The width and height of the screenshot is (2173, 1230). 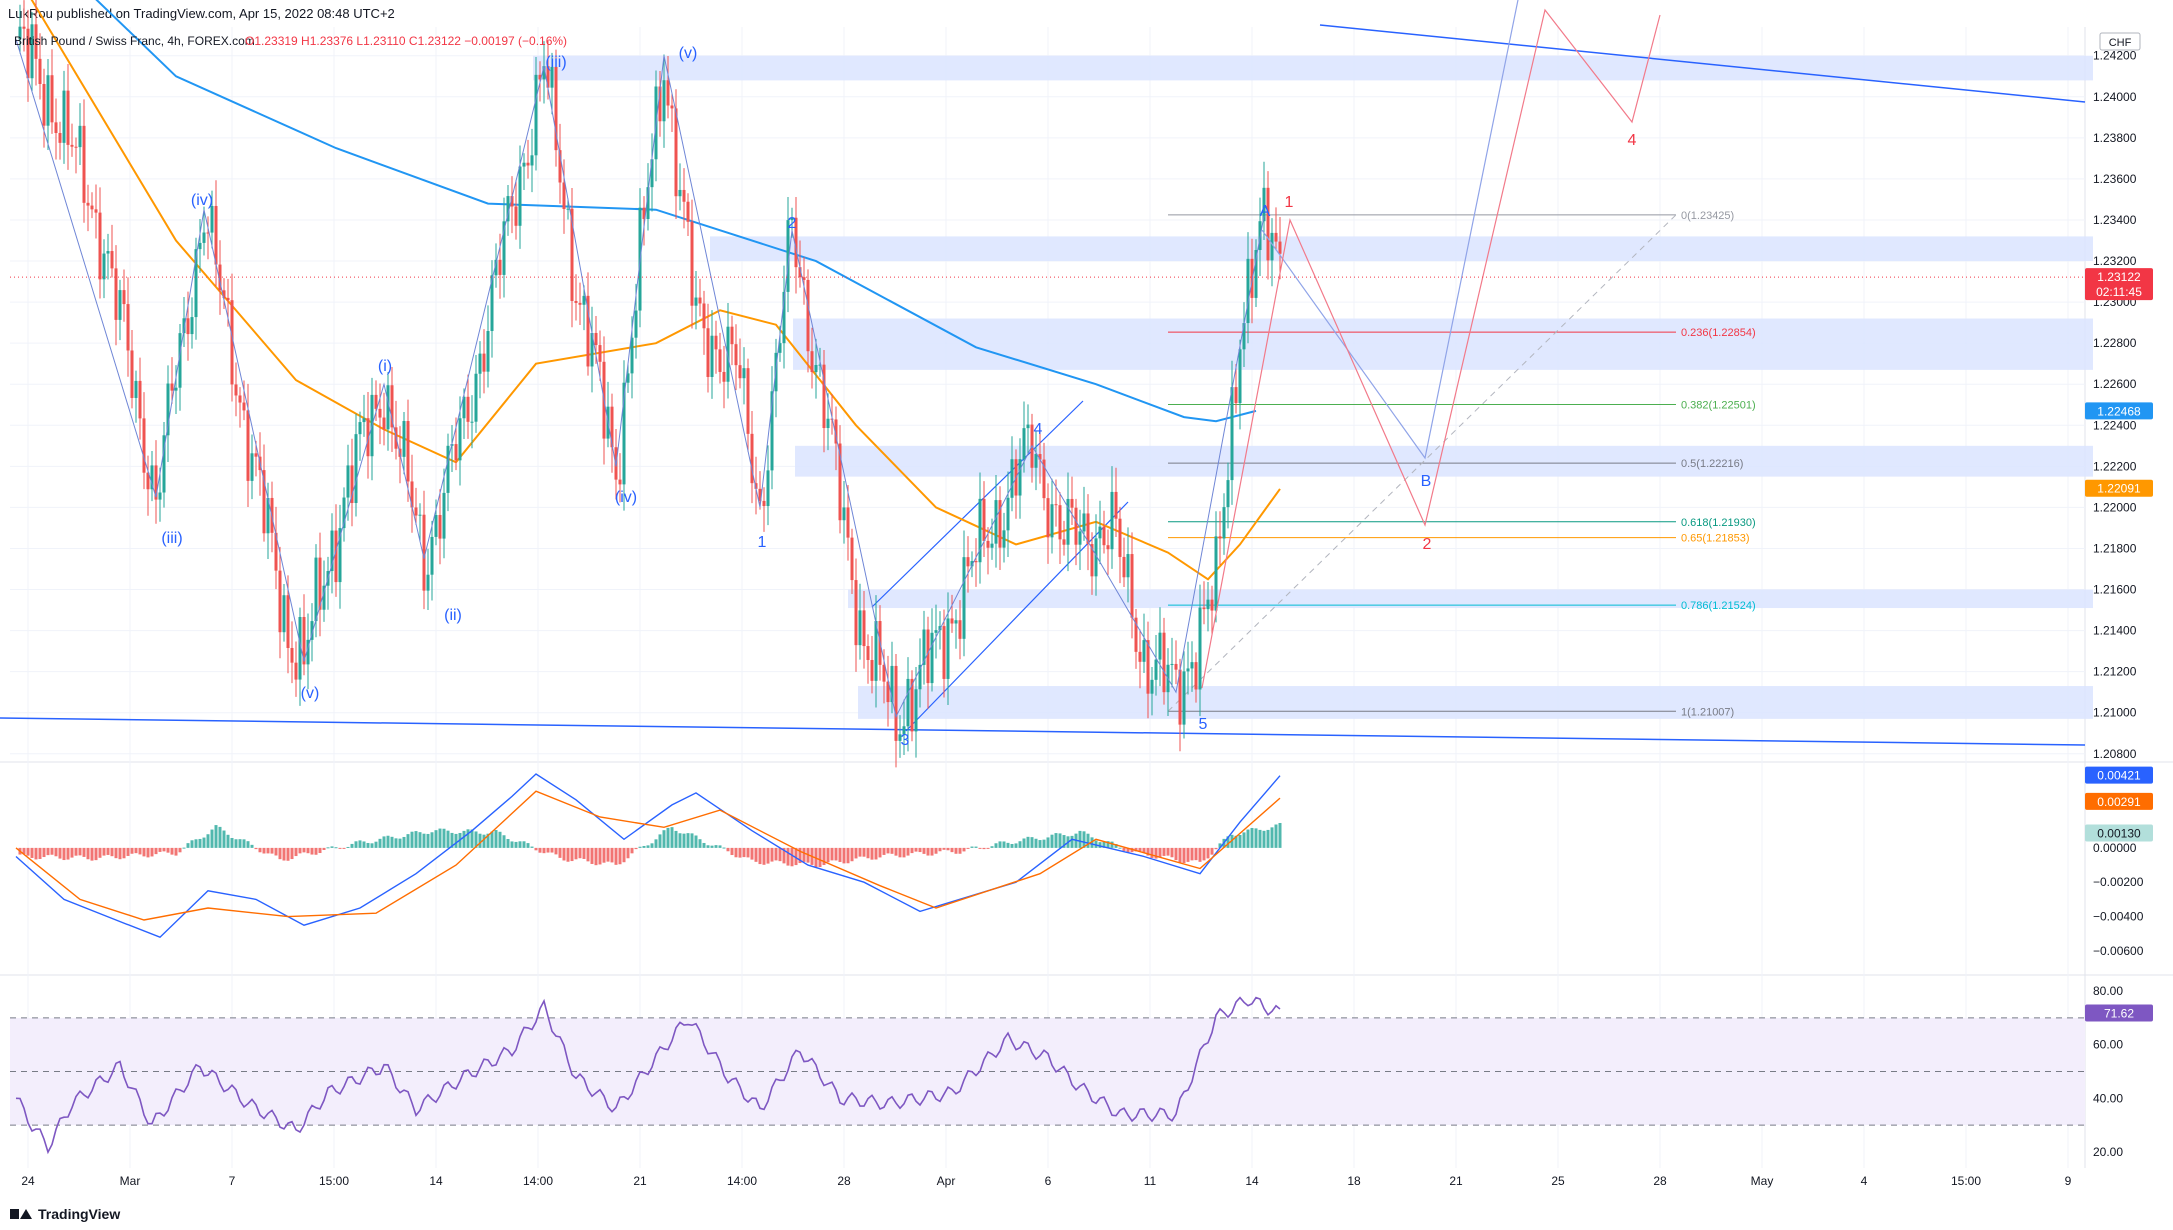 I want to click on price-badge, so click(x=2119, y=488).